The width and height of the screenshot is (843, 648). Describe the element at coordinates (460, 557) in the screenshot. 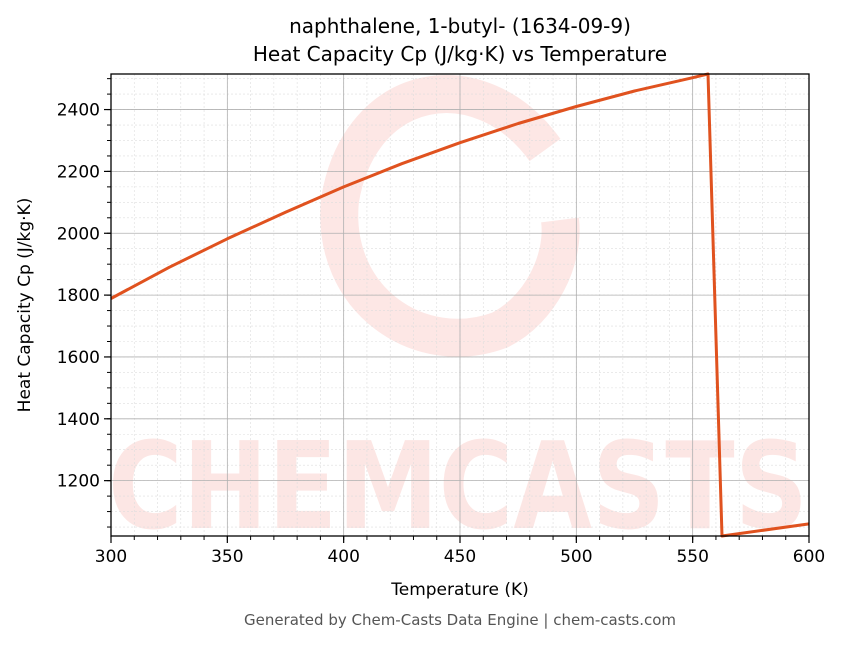

I see `x-tick-label: 450` at that location.